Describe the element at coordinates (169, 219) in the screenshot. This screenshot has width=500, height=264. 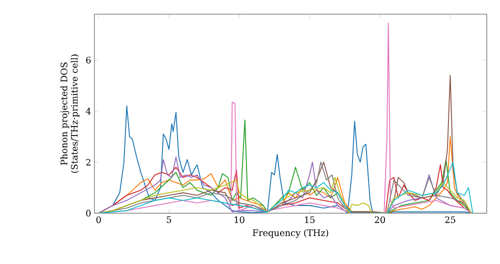
I see `x-tick-label: 5` at that location.